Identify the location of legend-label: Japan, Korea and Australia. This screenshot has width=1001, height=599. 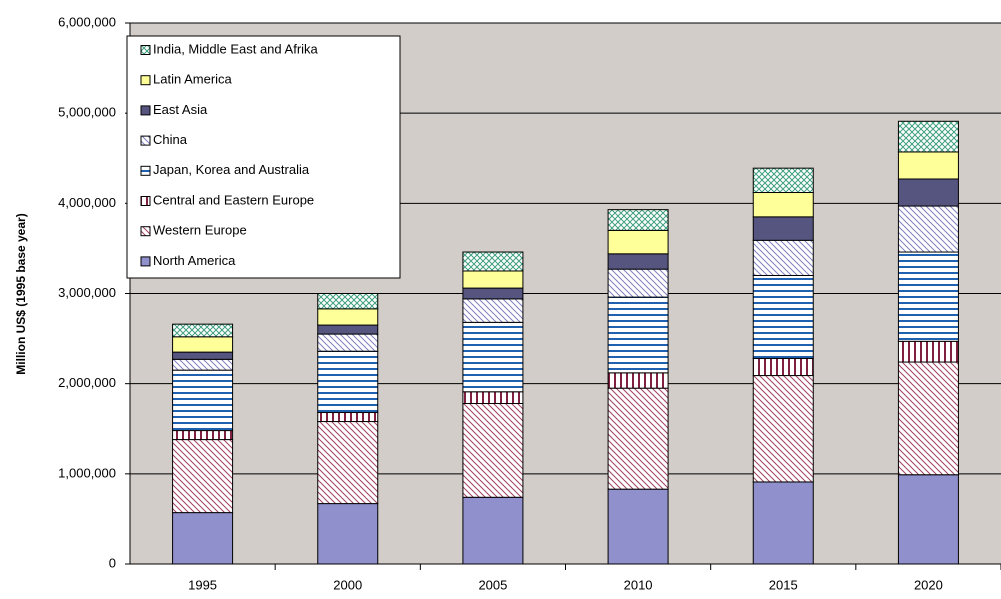
(231, 169).